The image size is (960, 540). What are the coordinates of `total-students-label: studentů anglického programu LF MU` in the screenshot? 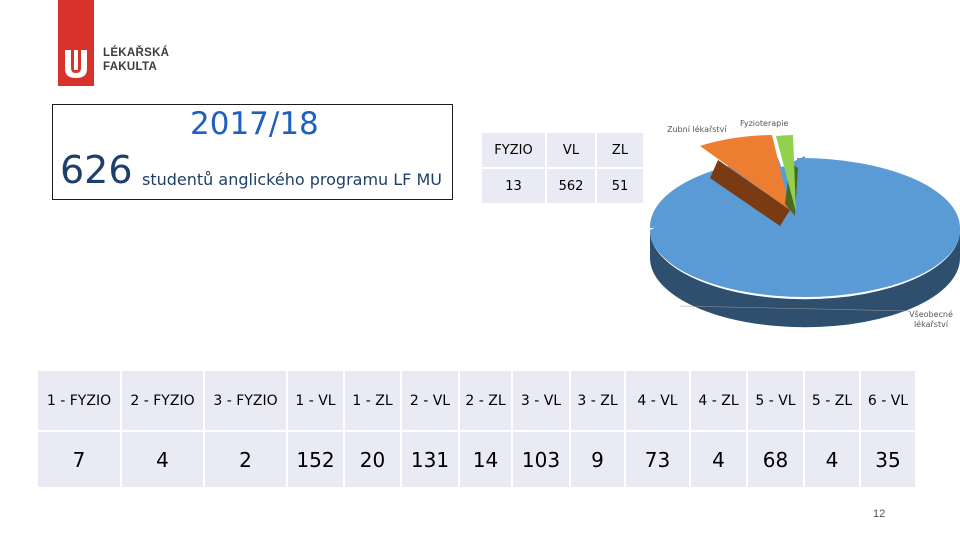 It's located at (292, 179).